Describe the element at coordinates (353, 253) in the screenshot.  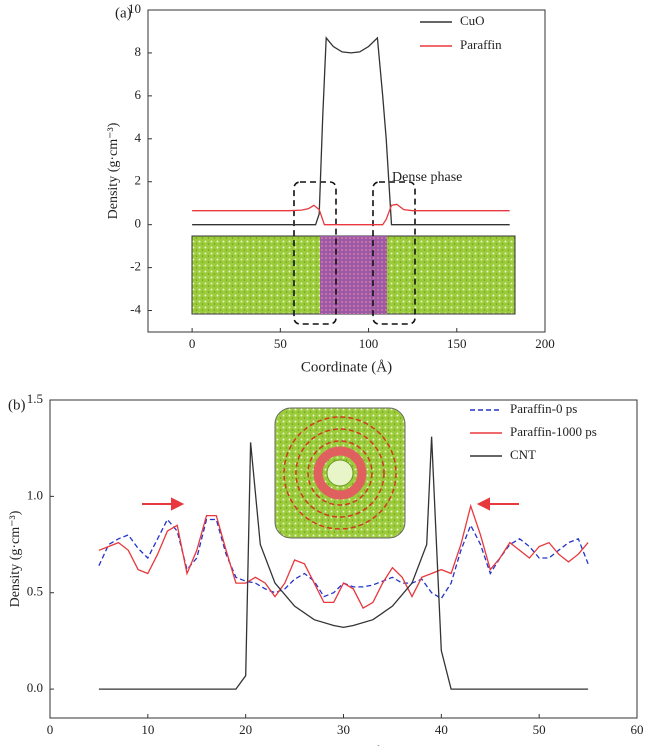
I see `snapshot-a` at that location.